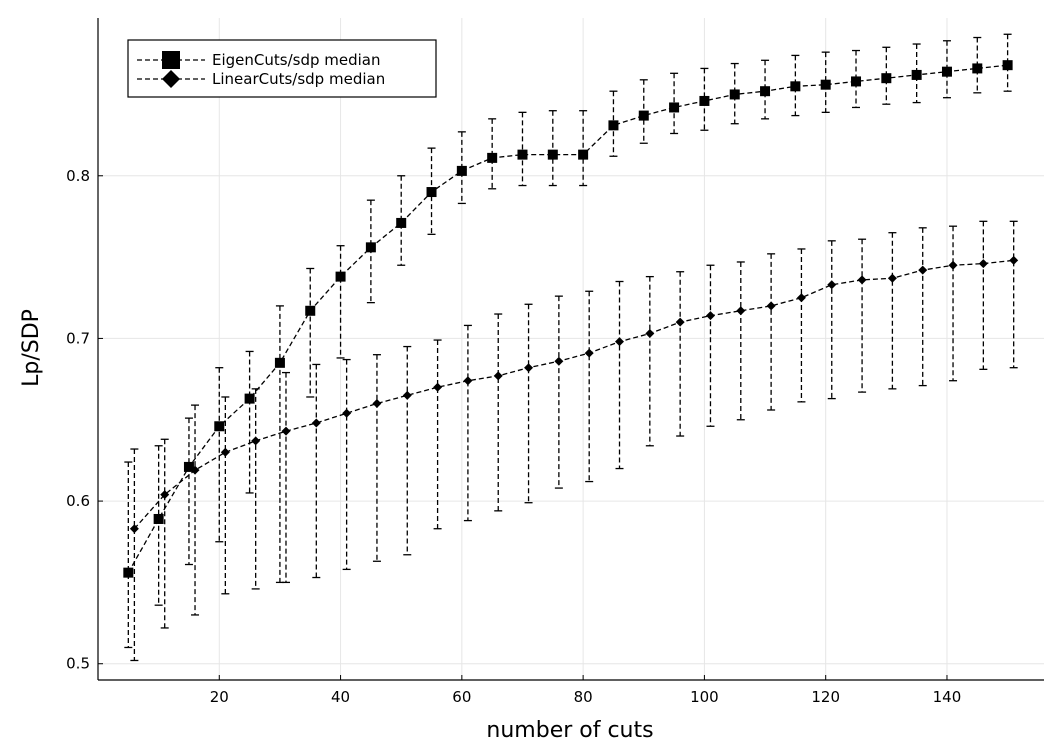  Describe the element at coordinates (78, 664) in the screenshot. I see `y-tick-label: 0.5` at that location.